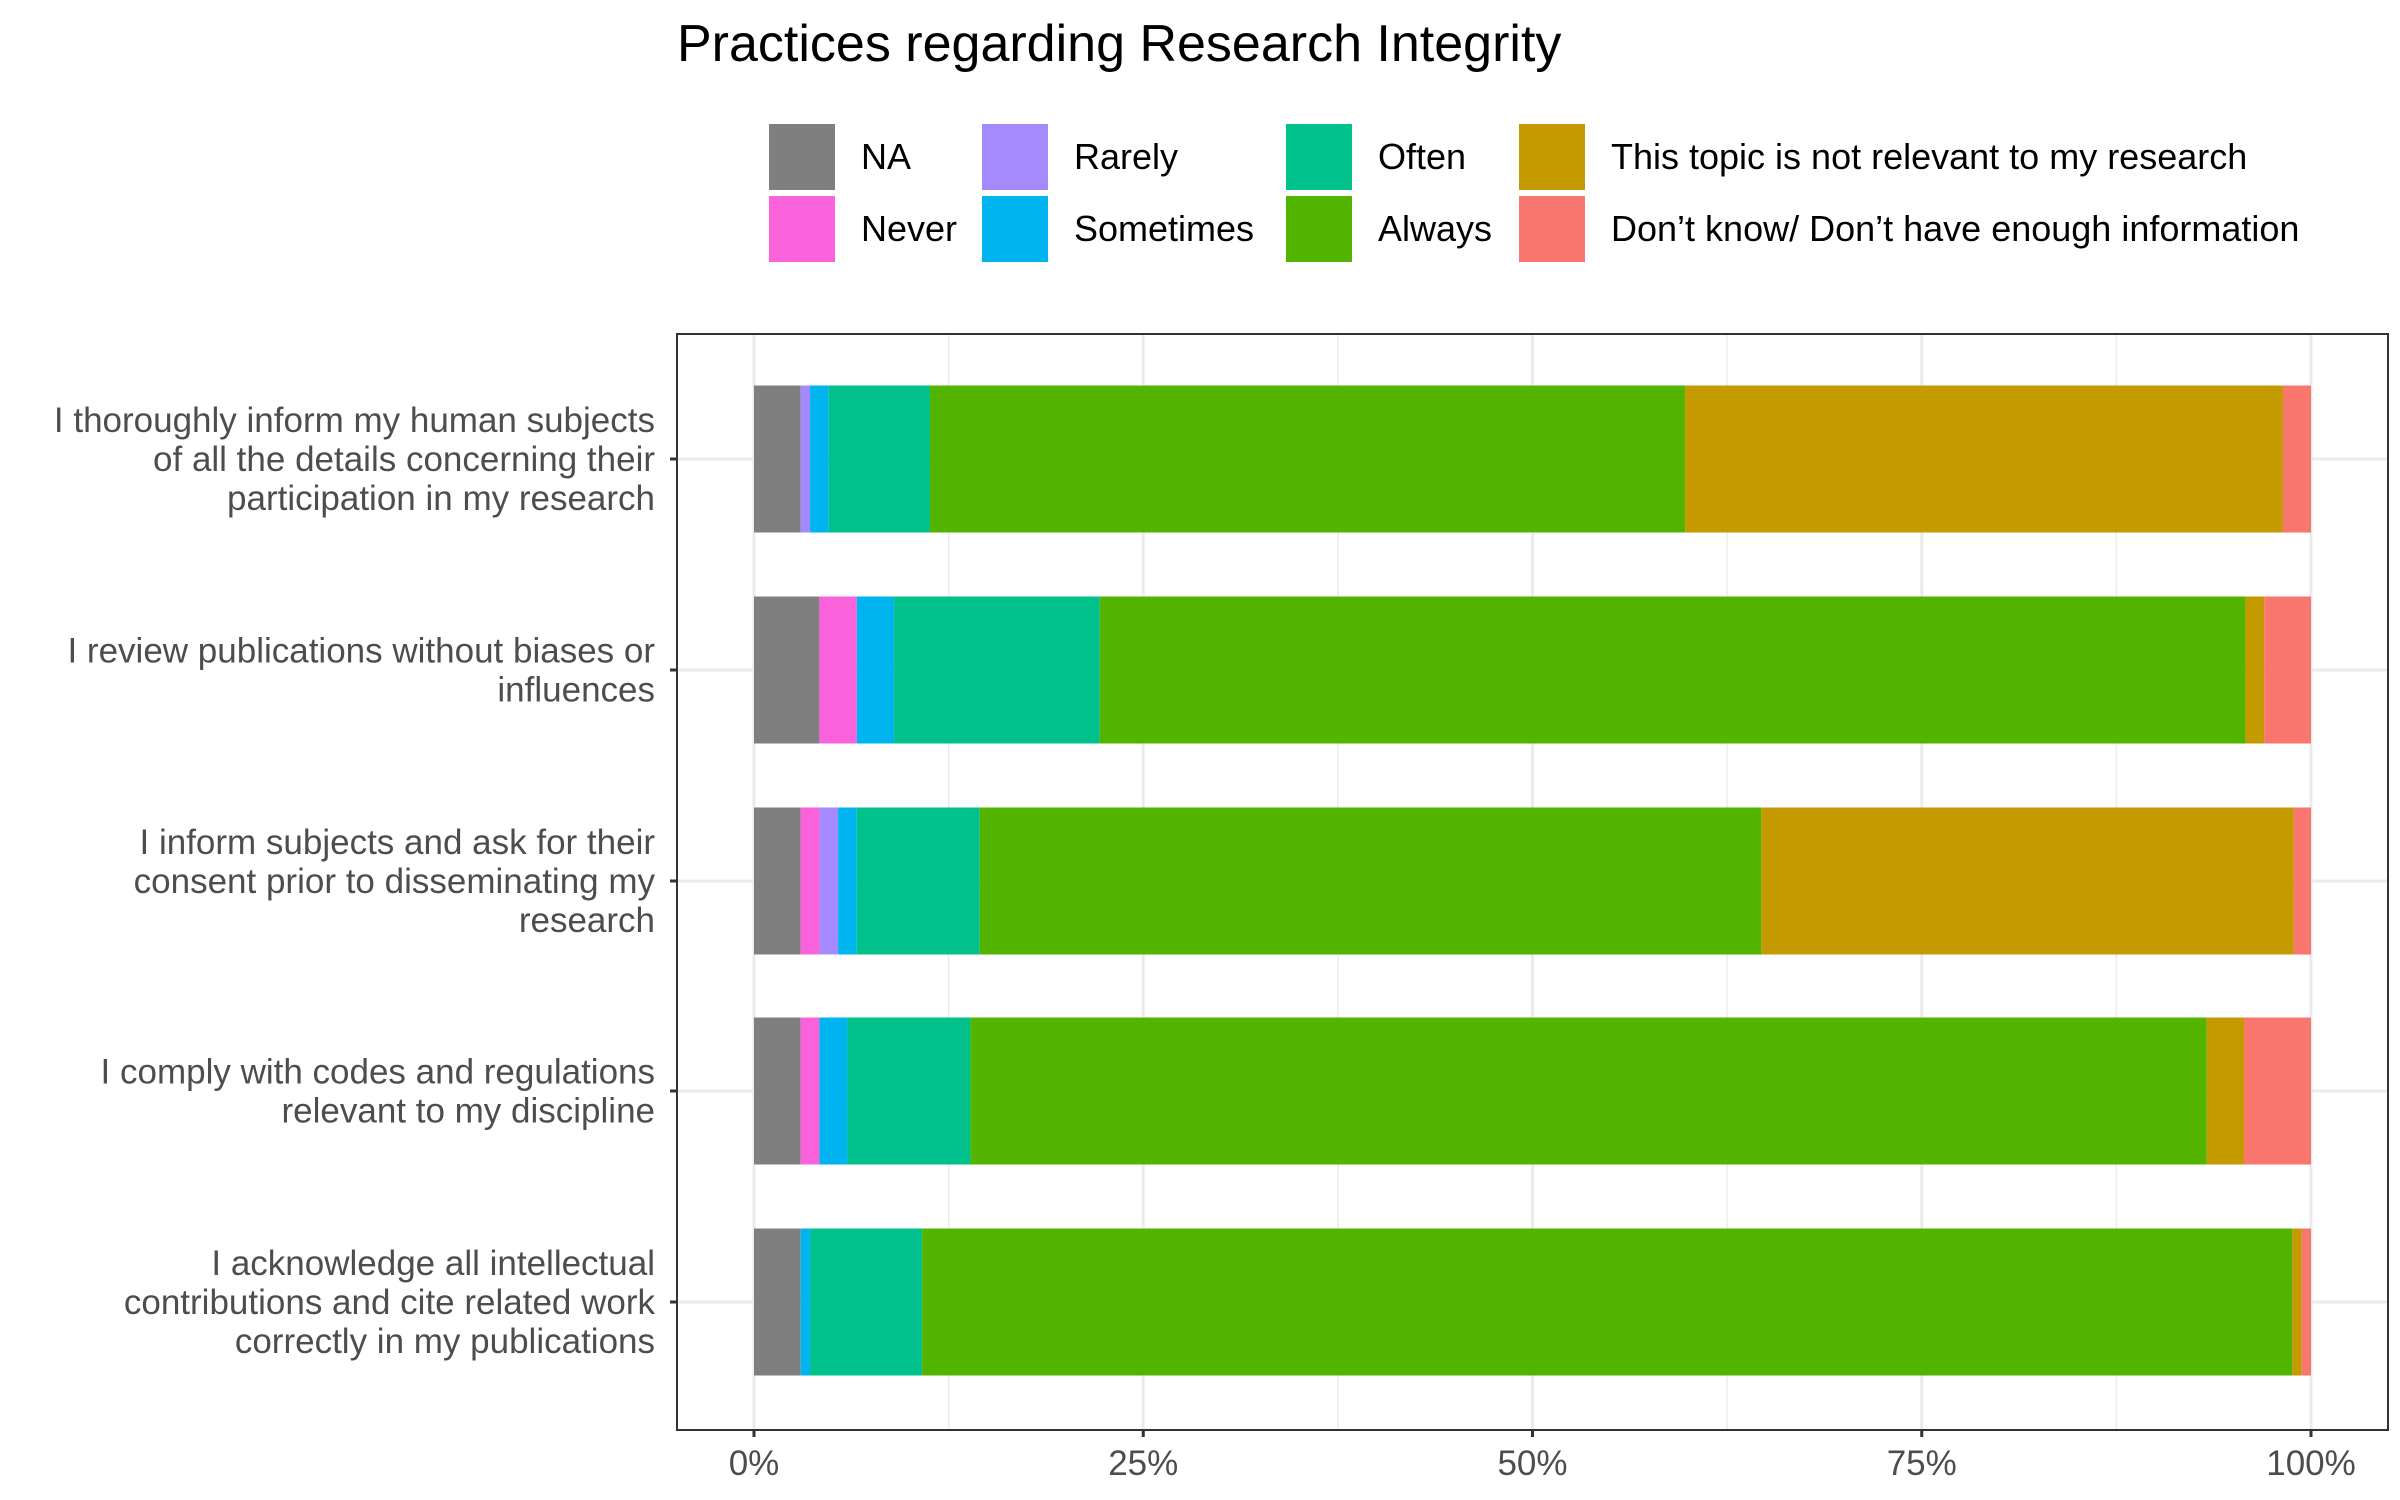 Image resolution: width=2400 pixels, height=1500 pixels. Describe the element at coordinates (1164, 228) in the screenshot. I see `legend-label: Sometimes` at that location.